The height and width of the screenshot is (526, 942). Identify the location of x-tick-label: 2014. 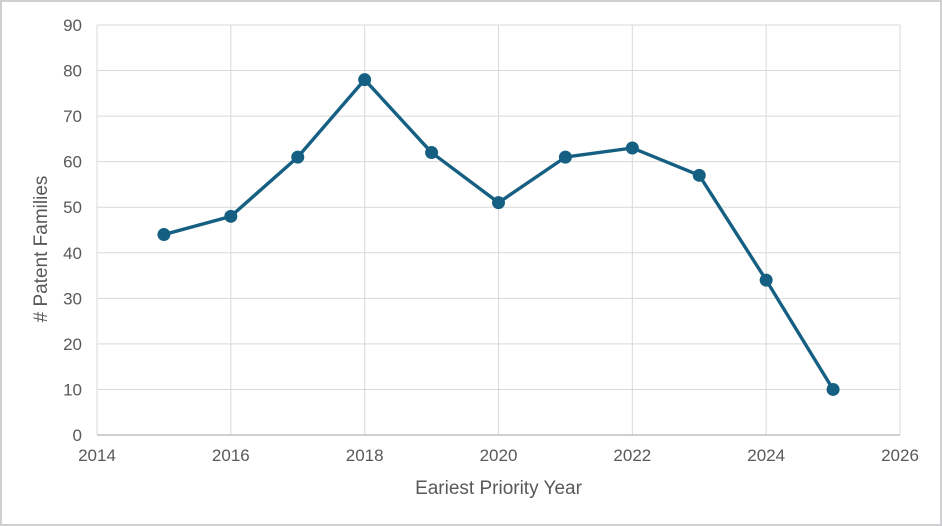
(97, 455).